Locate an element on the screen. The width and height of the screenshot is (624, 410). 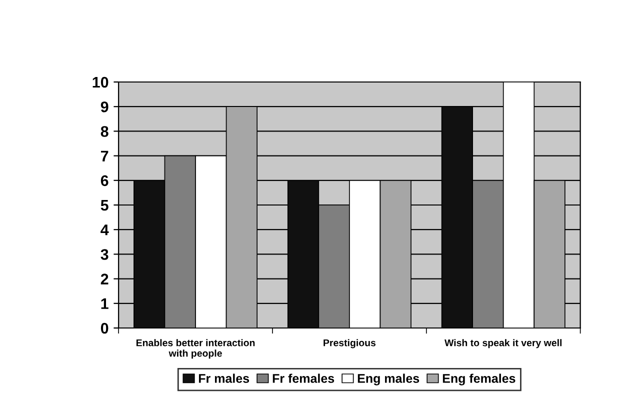
y-tick-label: 5 is located at coordinates (104, 205).